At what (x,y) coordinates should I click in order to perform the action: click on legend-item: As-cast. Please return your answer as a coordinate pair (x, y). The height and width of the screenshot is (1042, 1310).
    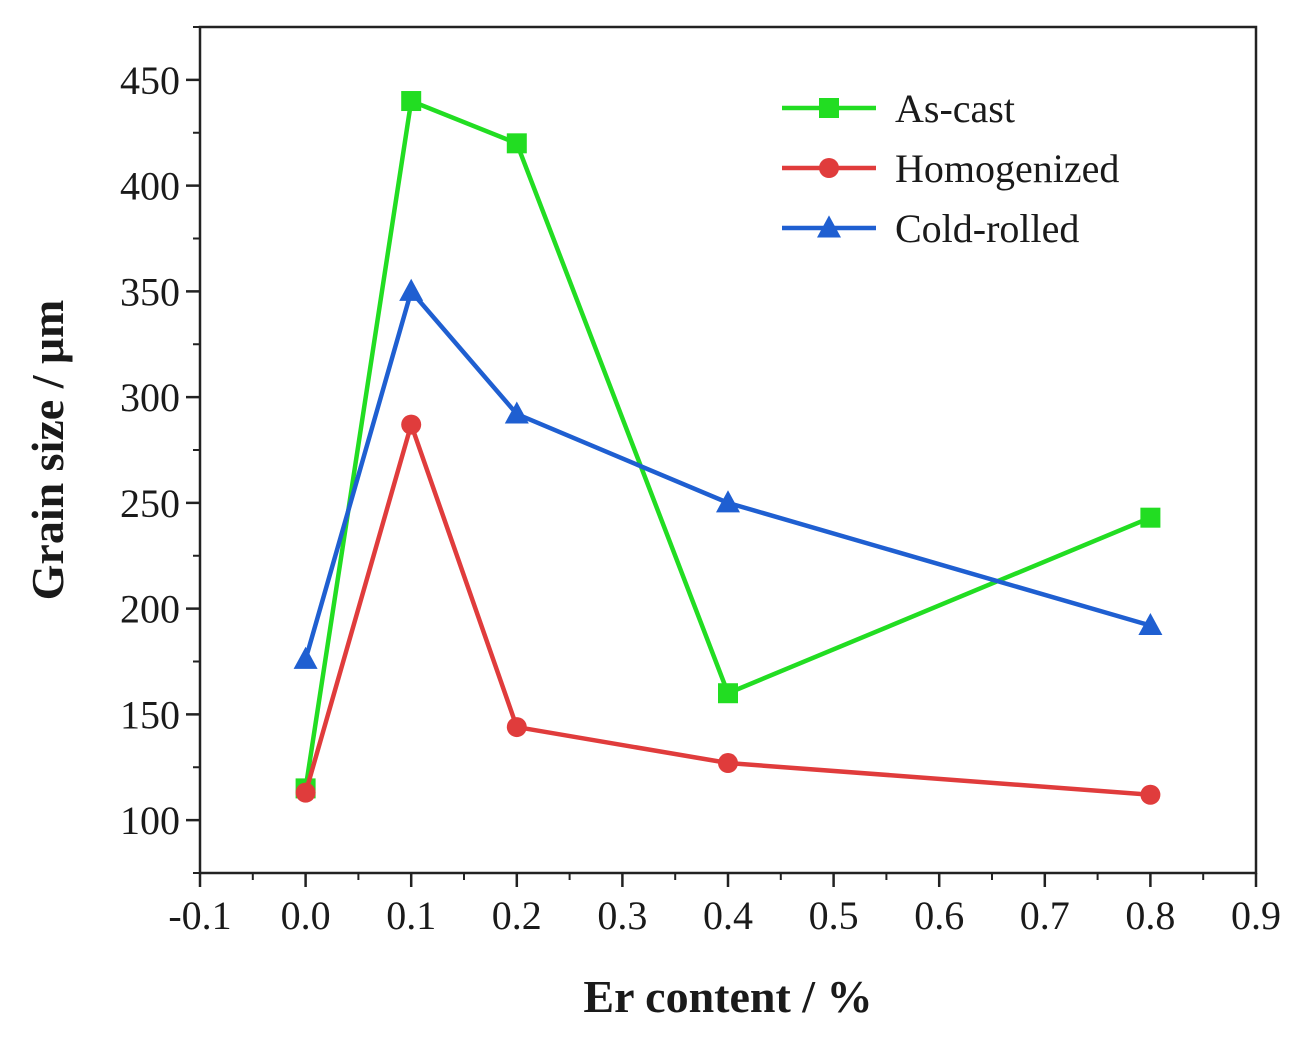
    Looking at the image, I should click on (898, 108).